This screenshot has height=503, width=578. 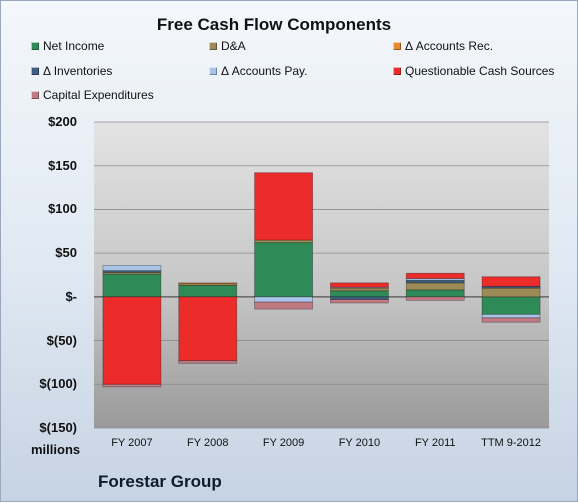 What do you see at coordinates (264, 71) in the screenshot?
I see `legend-label: Δ Accounts Pay.` at bounding box center [264, 71].